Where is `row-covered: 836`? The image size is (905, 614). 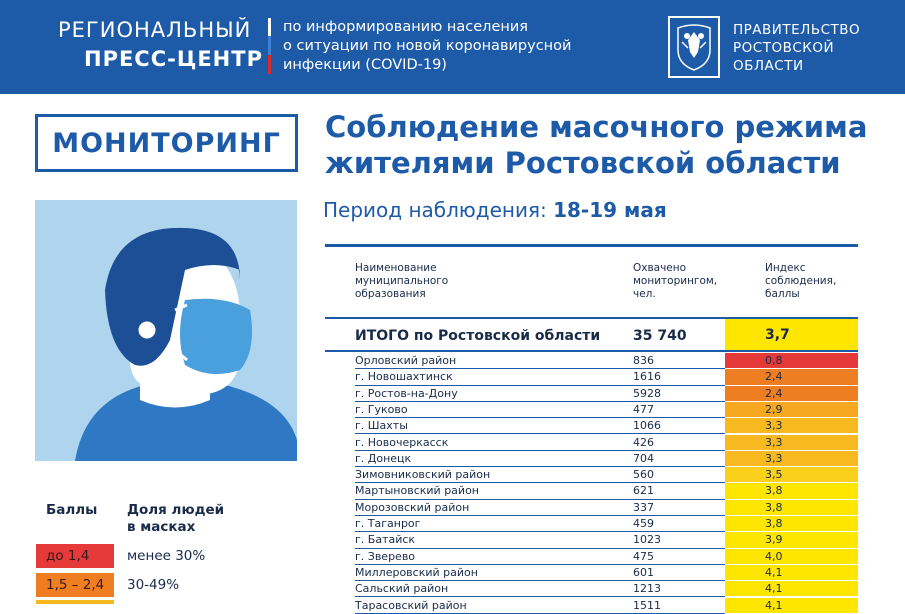
row-covered: 836 is located at coordinates (643, 360).